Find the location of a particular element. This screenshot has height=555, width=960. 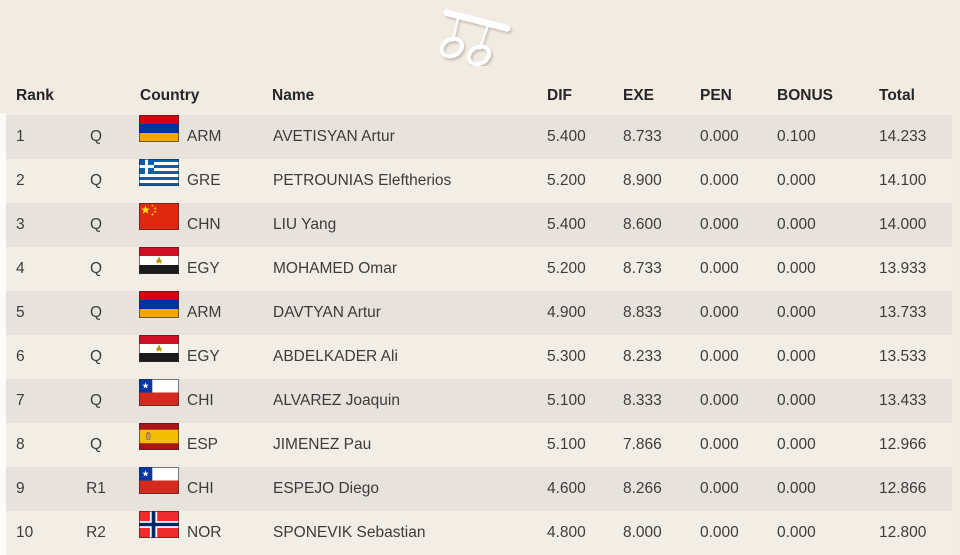

flag-chi-icon is located at coordinates (159, 401).